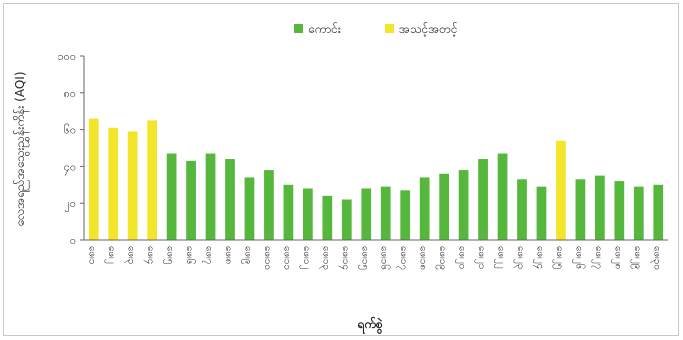  Describe the element at coordinates (286, 258) in the screenshot. I see `x-tick-label: ဖေ၊၁၁` at that location.